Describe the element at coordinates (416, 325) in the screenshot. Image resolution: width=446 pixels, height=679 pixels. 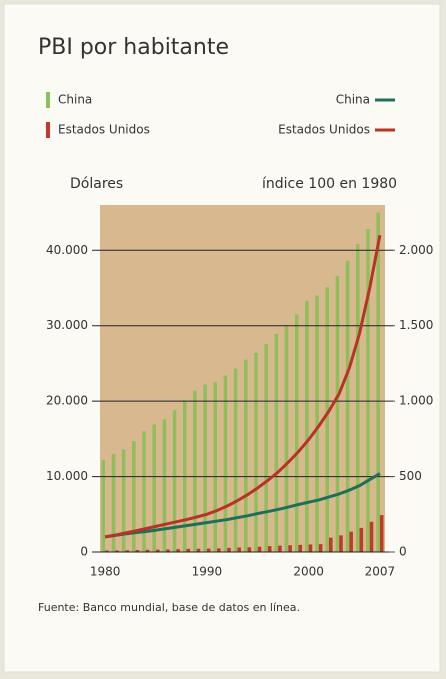
I see `y2-tick-label: 1.500` at that location.